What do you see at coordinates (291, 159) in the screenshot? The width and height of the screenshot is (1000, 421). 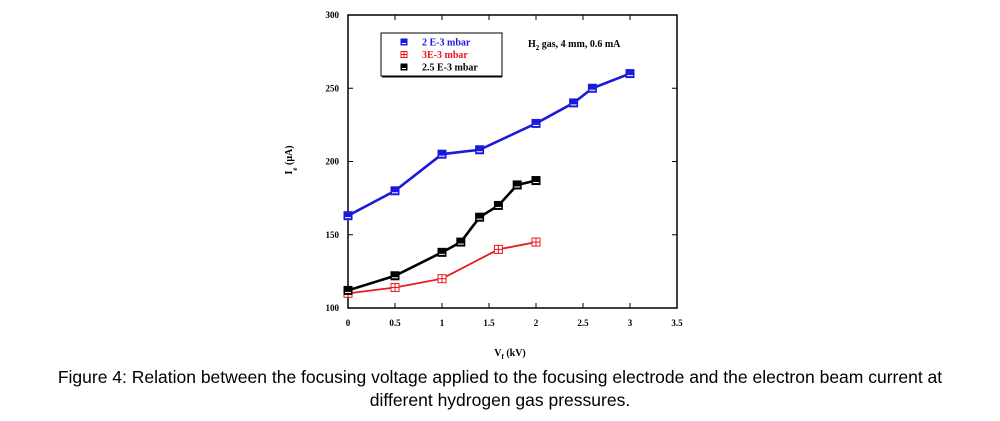 I see `y-axis-label: Ie (μA)` at bounding box center [291, 159].